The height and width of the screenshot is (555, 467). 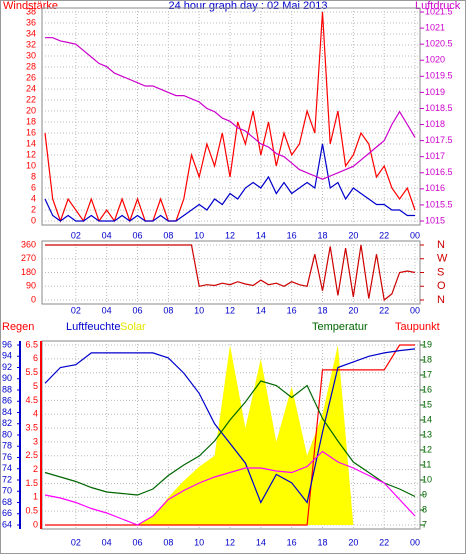 I want to click on y-tick-label: 2.5, so click(x=31, y=455).